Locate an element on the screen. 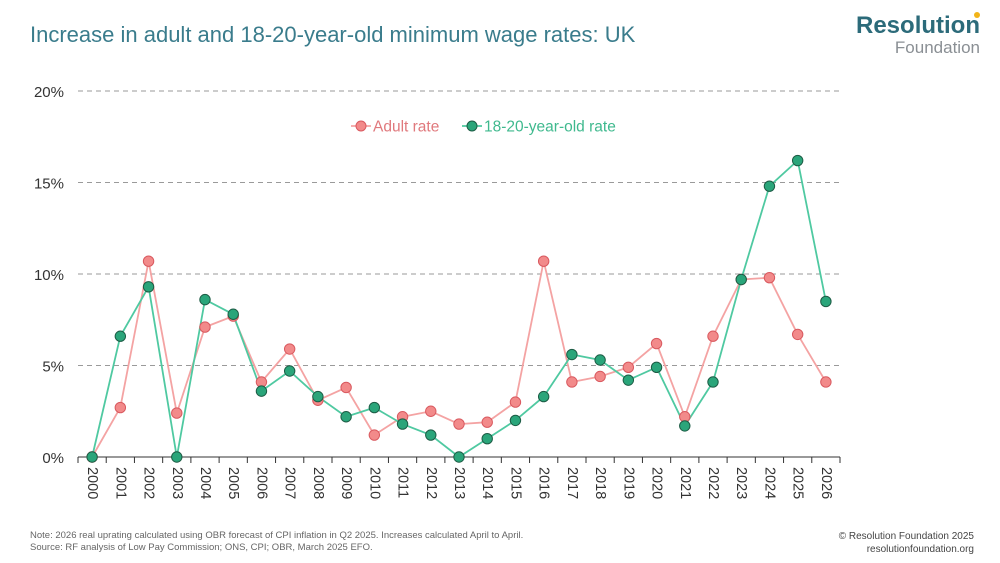 The height and width of the screenshot is (563, 1000). x-tick-label: 2020 is located at coordinates (657, 483).